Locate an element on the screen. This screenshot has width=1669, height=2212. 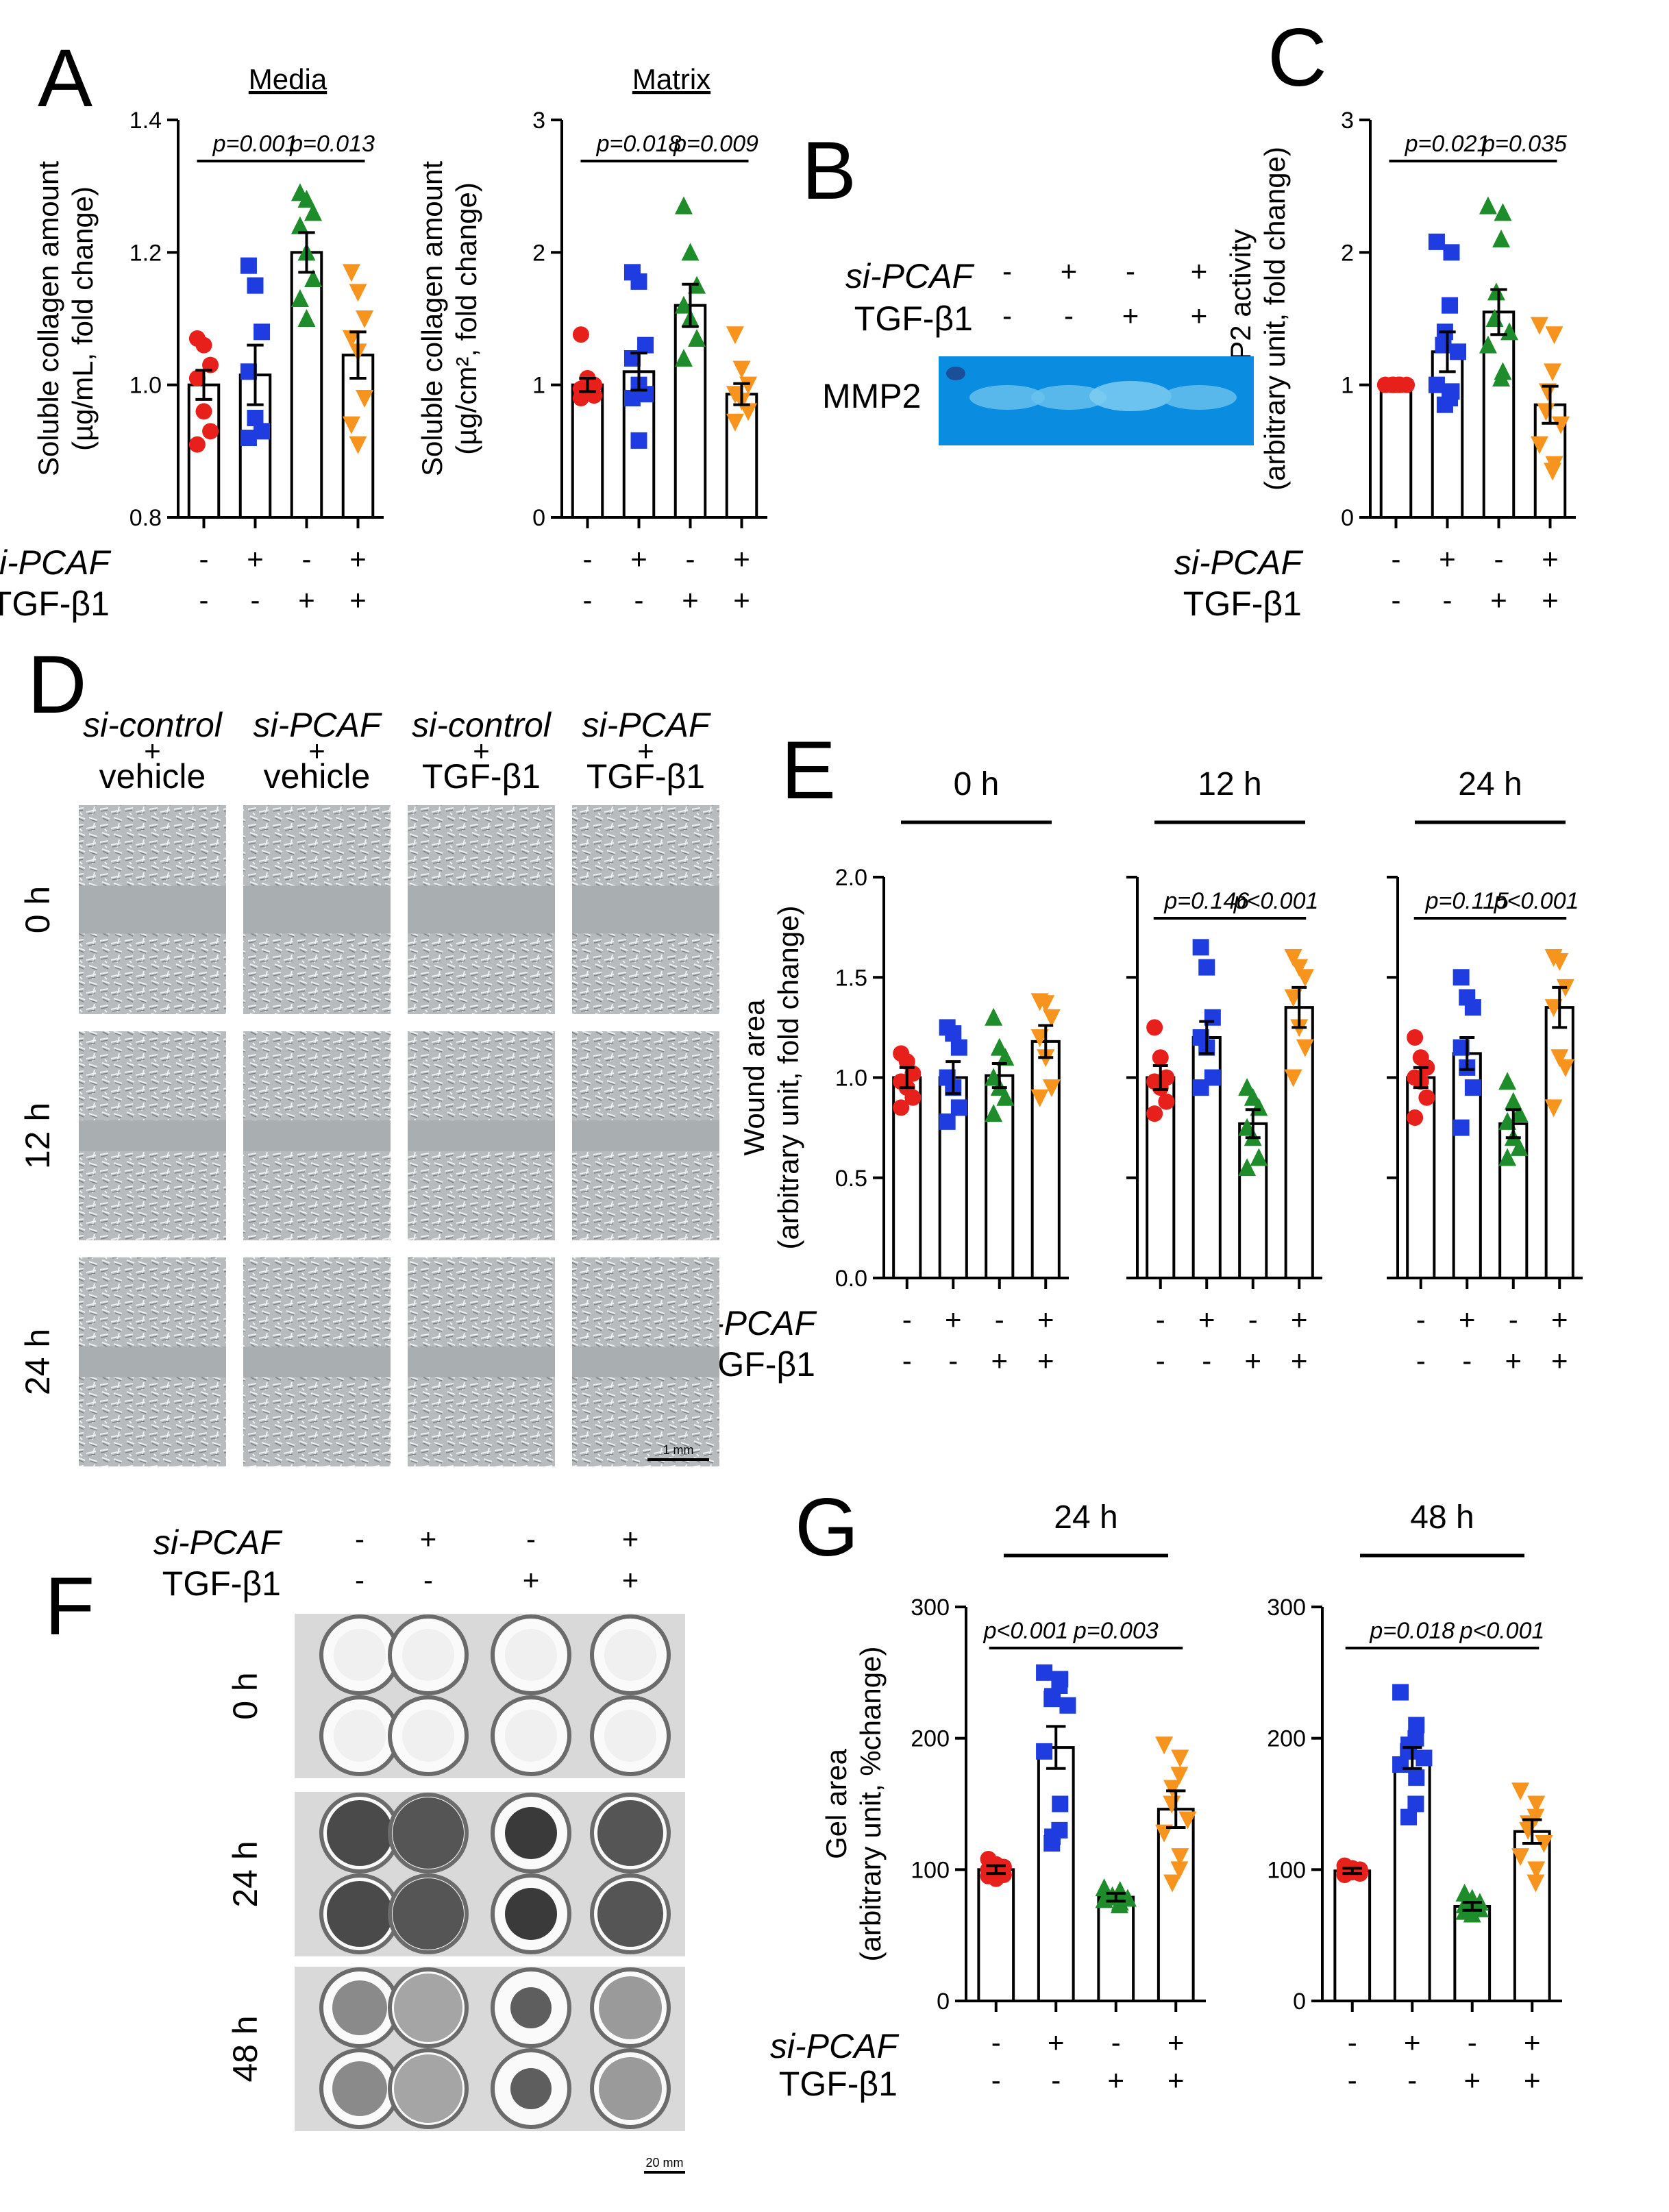
f-tgf-sign: - is located at coordinates (428, 1580).